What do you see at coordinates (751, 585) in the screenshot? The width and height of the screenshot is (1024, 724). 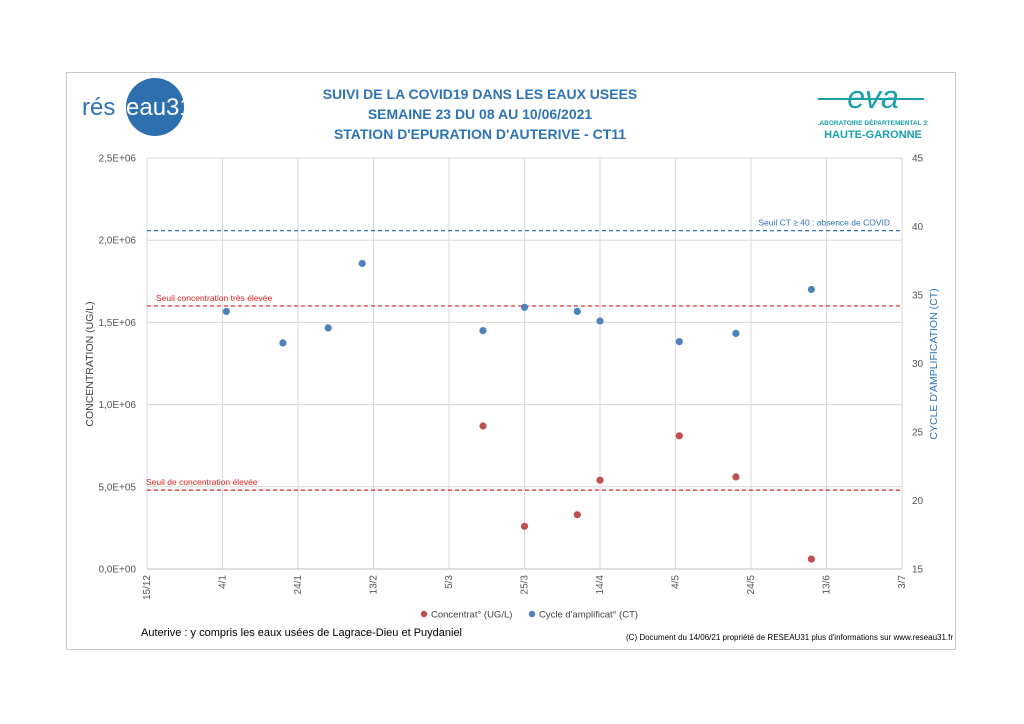 I see `x-tick-label: 24/5` at bounding box center [751, 585].